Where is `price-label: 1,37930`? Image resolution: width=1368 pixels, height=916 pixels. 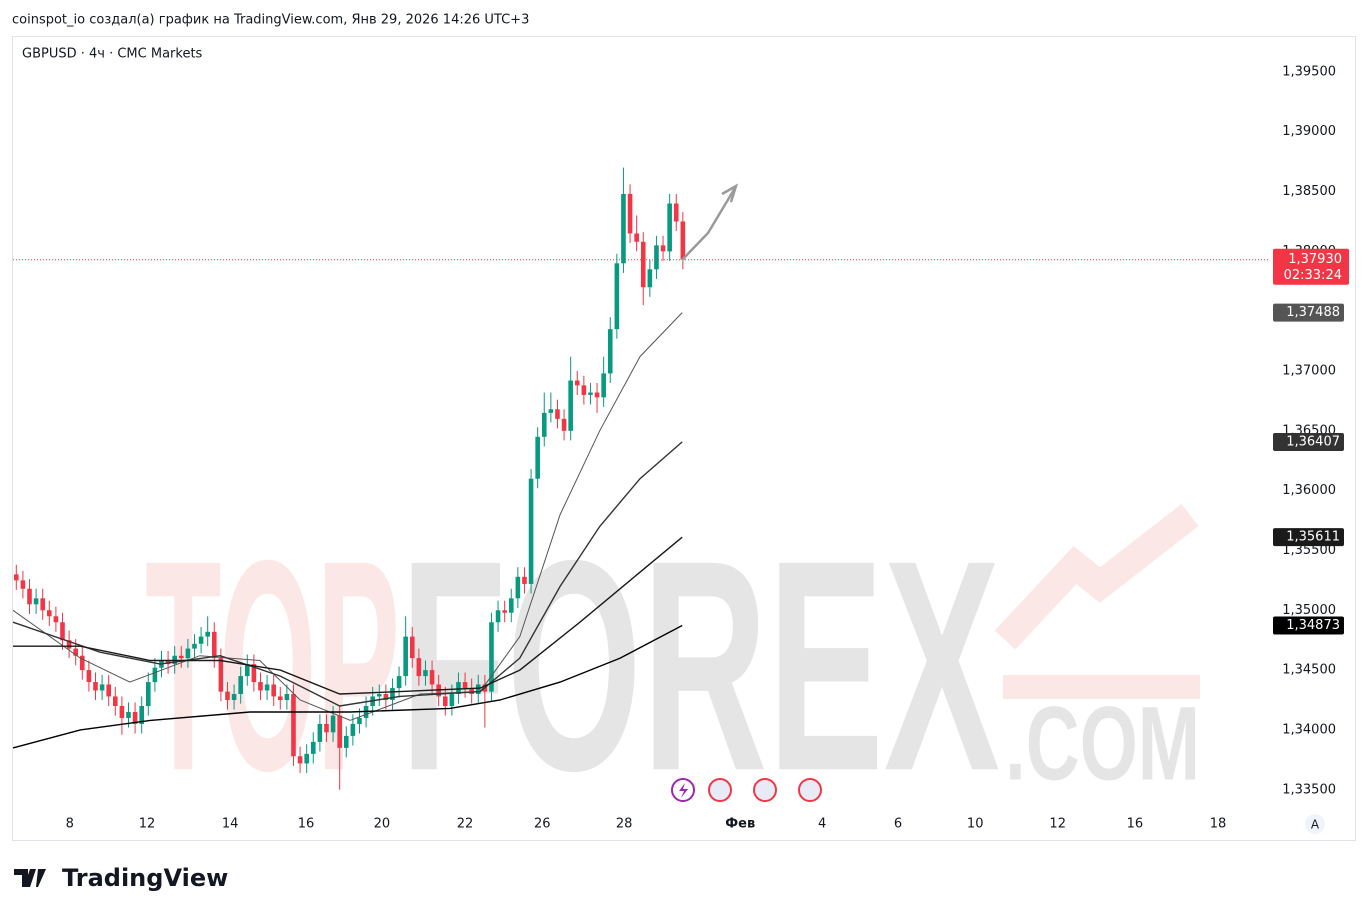
price-label: 1,37930 is located at coordinates (1315, 259).